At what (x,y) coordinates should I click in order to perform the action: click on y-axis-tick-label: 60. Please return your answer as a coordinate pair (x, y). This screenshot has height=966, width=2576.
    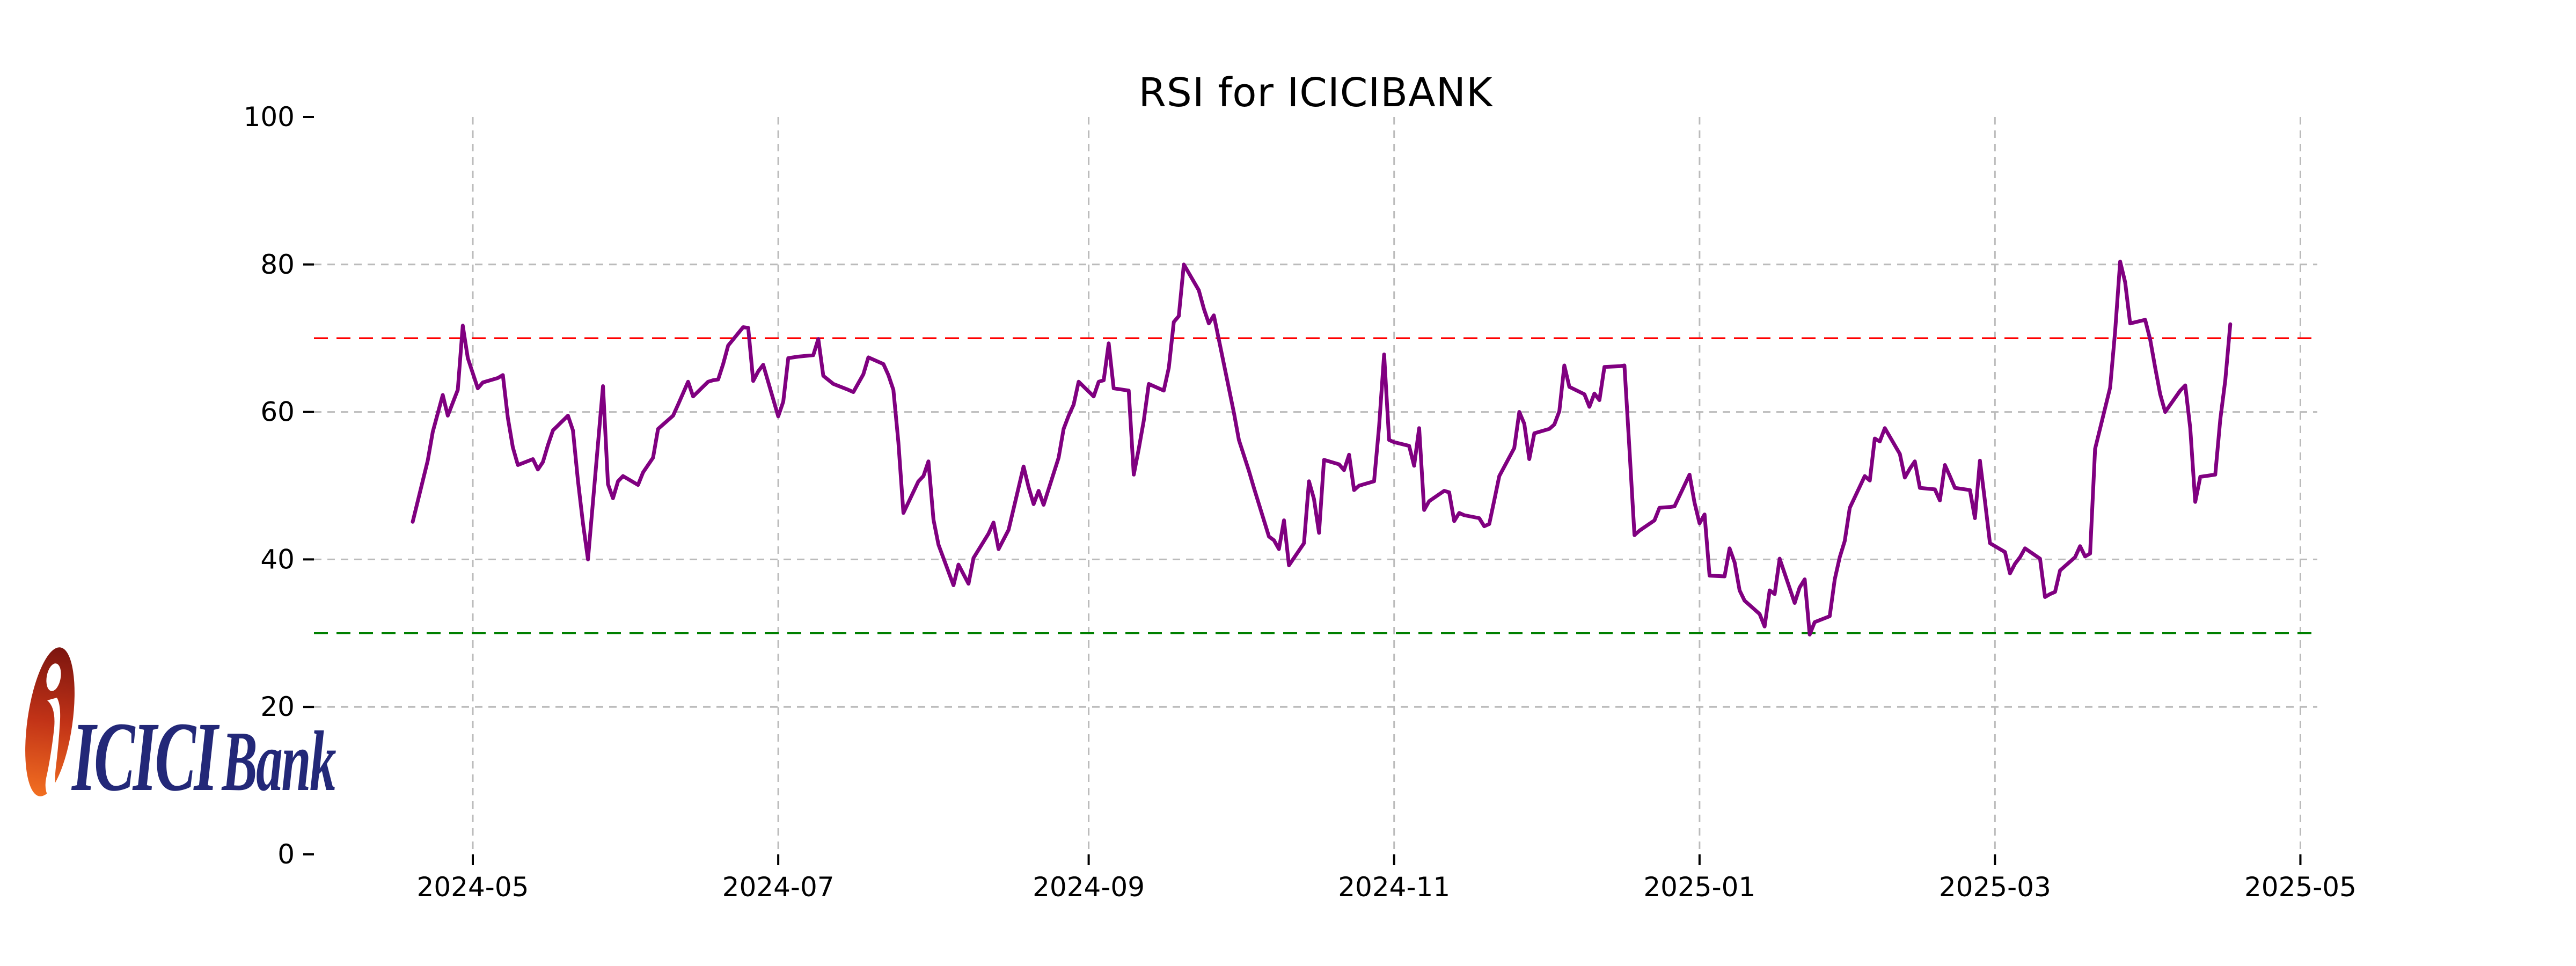
    Looking at the image, I should click on (277, 412).